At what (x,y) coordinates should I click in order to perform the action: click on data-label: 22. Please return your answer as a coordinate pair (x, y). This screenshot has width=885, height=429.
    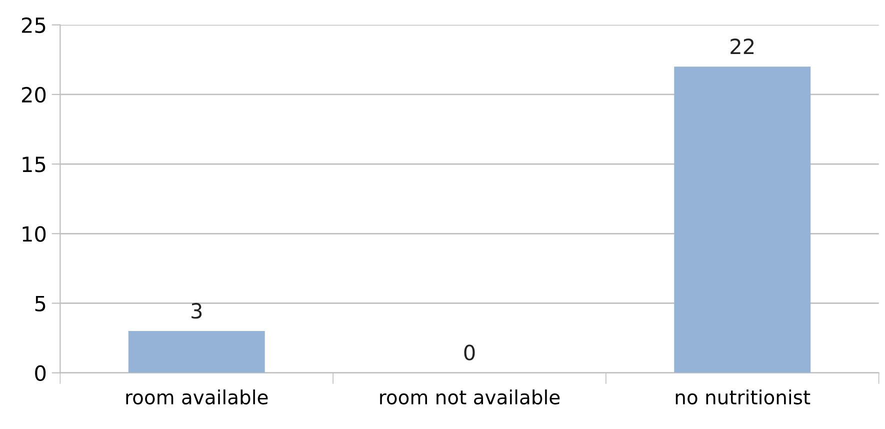
    Looking at the image, I should click on (742, 46).